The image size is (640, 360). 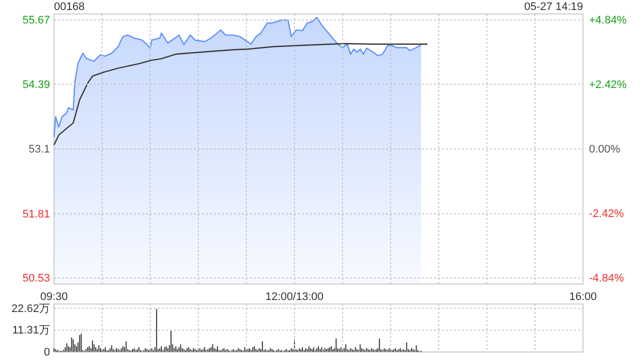 I want to click on y-tick-label: 54.39, so click(x=36, y=84).